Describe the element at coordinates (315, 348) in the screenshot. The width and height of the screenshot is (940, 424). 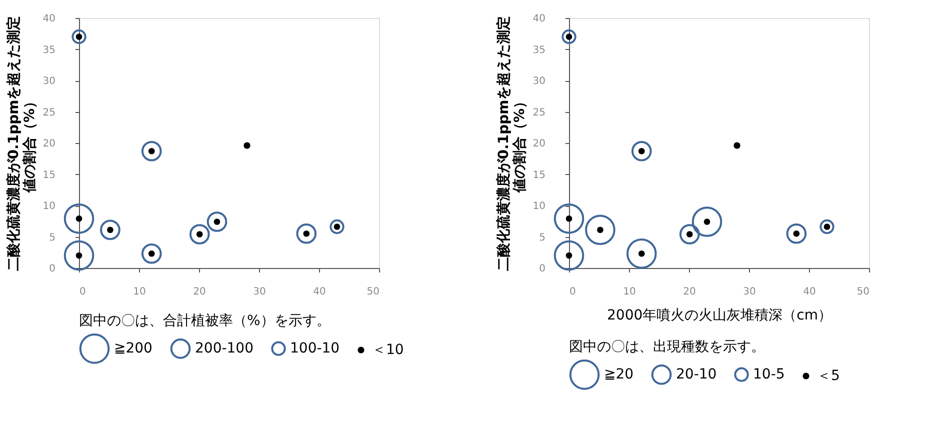
I see `legend-label: 100-10` at that location.